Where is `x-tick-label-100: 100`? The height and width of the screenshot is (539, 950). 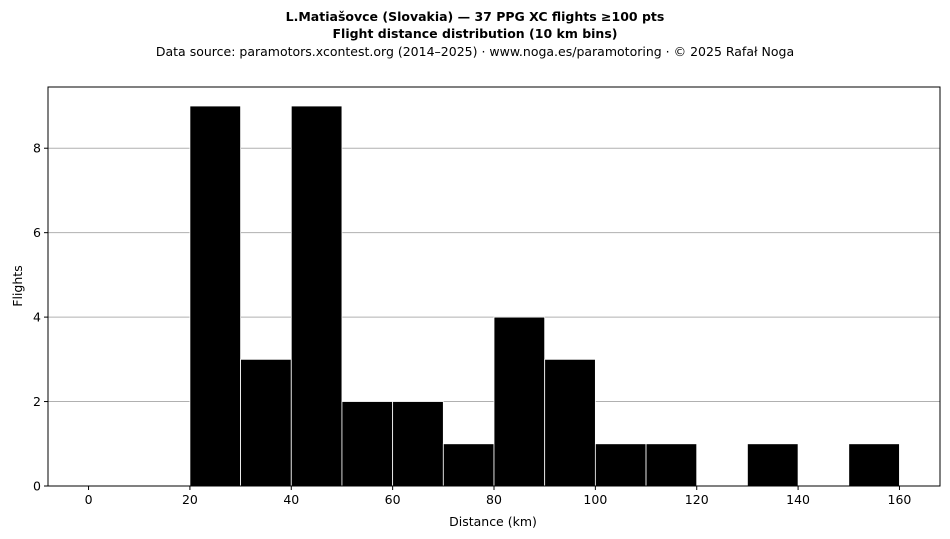
x-tick-label-100: 100 is located at coordinates (595, 499).